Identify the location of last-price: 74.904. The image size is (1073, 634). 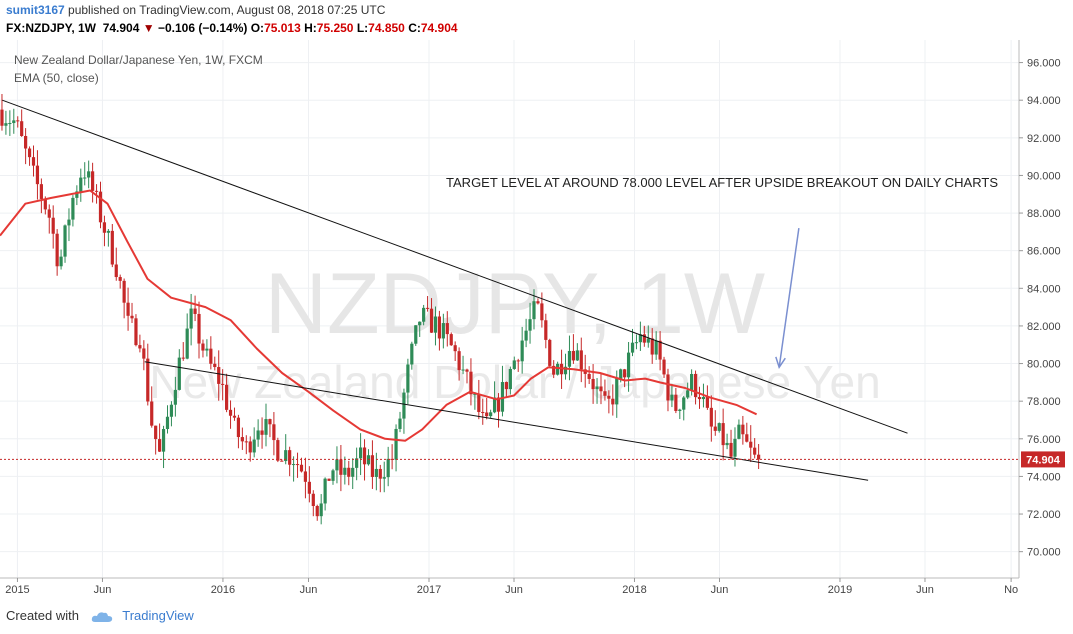
(121, 28).